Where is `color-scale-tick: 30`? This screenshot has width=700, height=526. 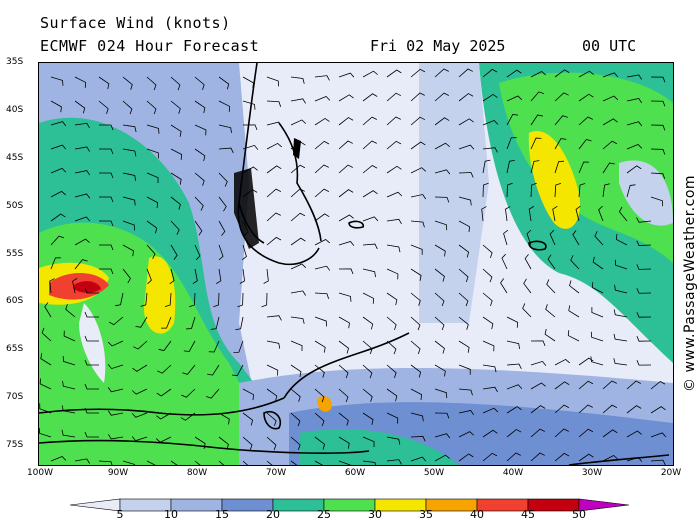
color-scale-tick: 30 is located at coordinates (375, 514).